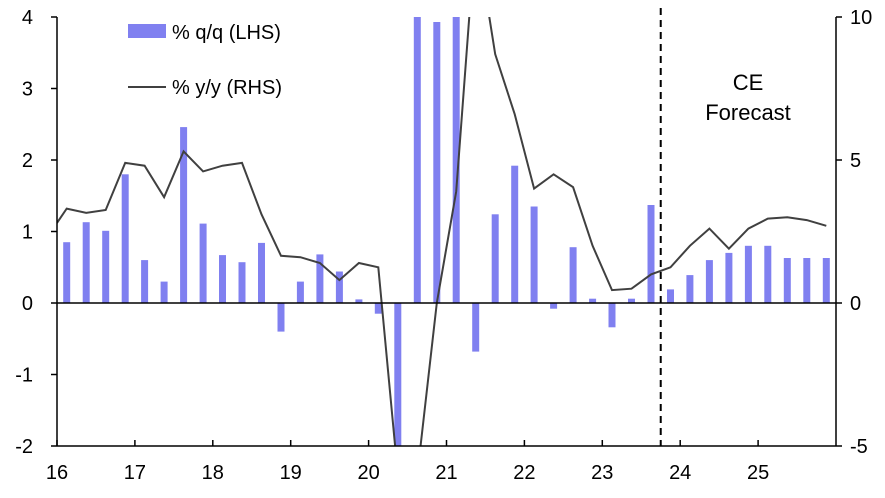 The height and width of the screenshot is (498, 885). I want to click on legend-label-y-y: % y/y (RHS), so click(227, 88).